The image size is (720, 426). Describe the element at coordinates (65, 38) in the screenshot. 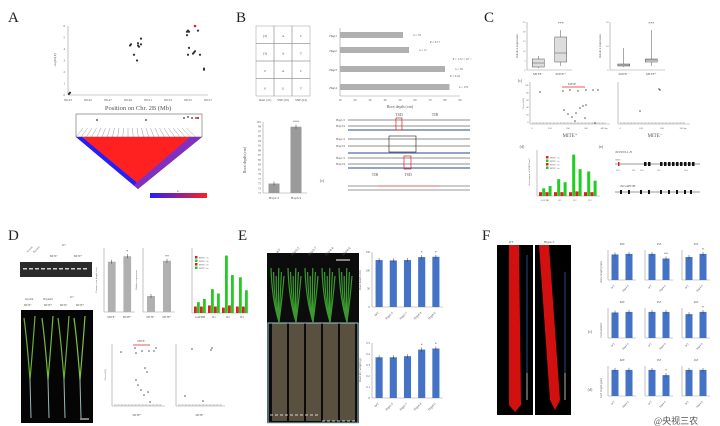

I see `a-y-tick: 5` at that location.